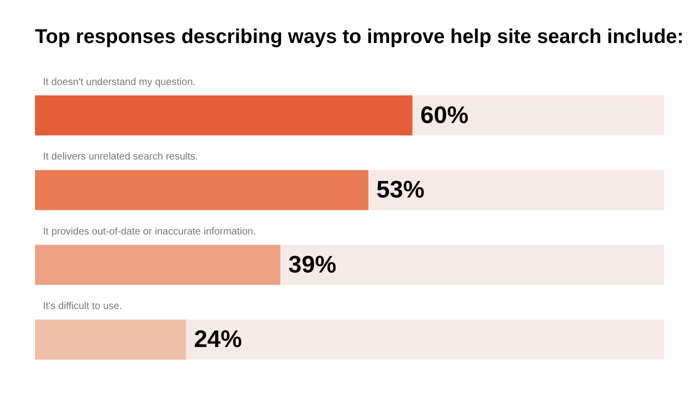  Describe the element at coordinates (312, 264) in the screenshot. I see `data-label: 39%` at that location.